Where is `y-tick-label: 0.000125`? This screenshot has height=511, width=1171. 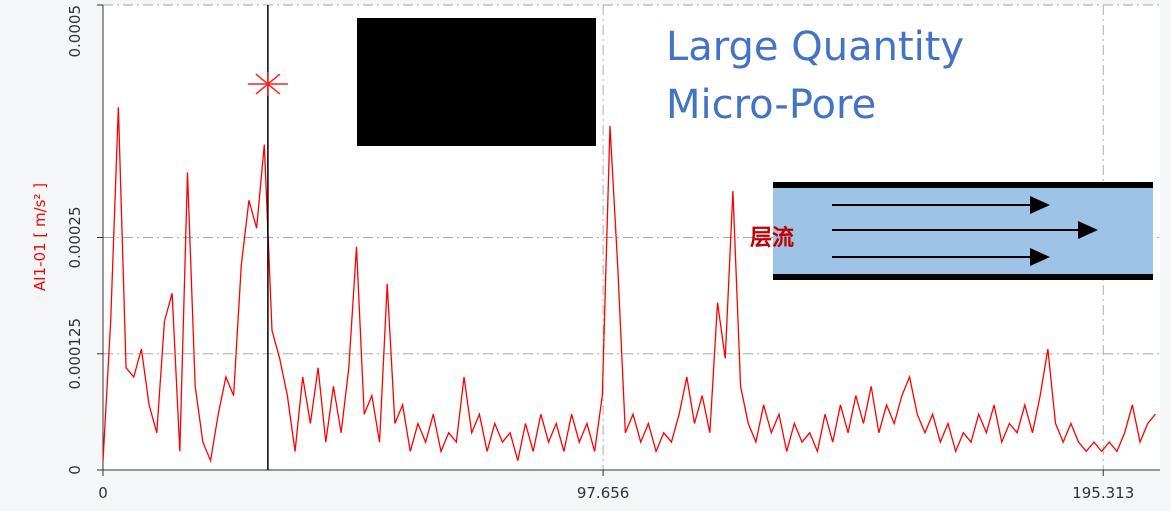
y-tick-label: 0.000125 is located at coordinates (75, 354).